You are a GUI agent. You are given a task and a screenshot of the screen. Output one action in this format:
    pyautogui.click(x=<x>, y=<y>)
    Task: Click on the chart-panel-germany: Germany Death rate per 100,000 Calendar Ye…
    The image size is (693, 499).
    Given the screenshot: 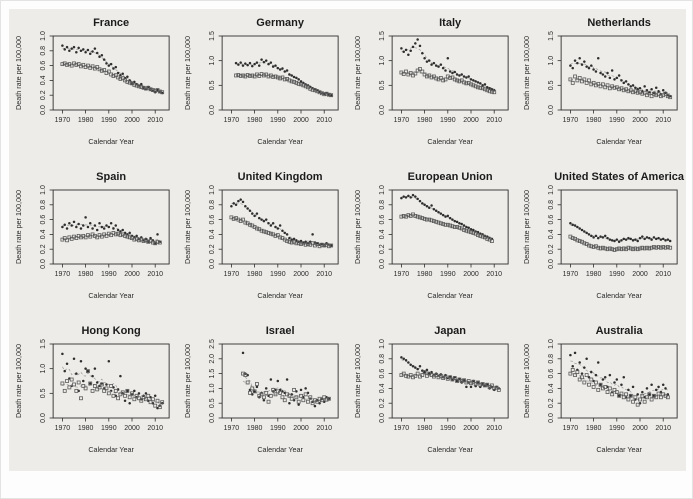 What is the action you would take?
    pyautogui.click(x=262, y=86)
    